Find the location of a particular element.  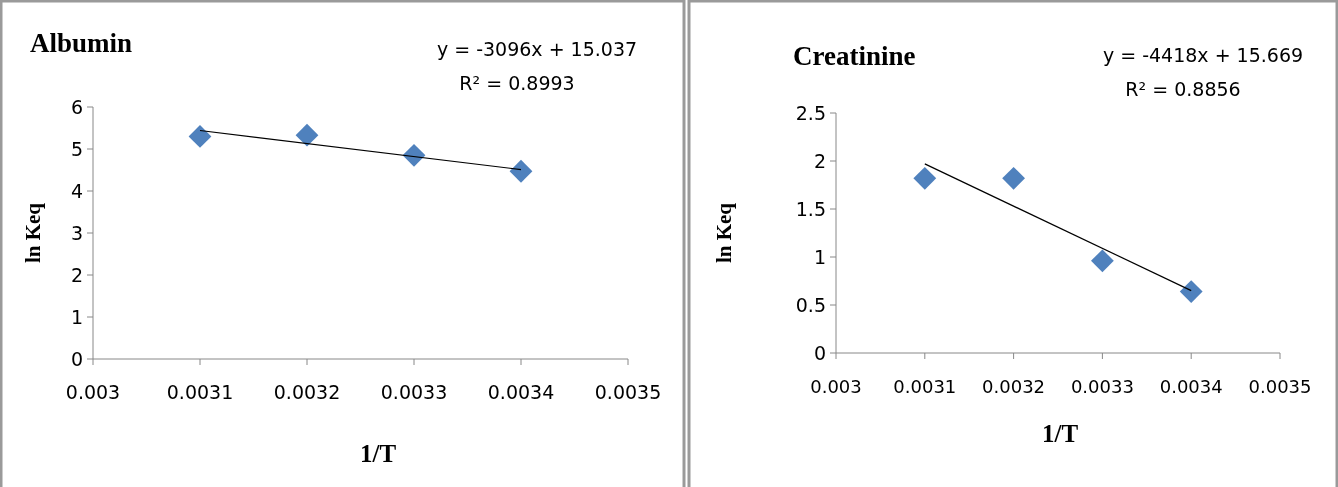

y-tick-label: 2.5 is located at coordinates (810, 112).